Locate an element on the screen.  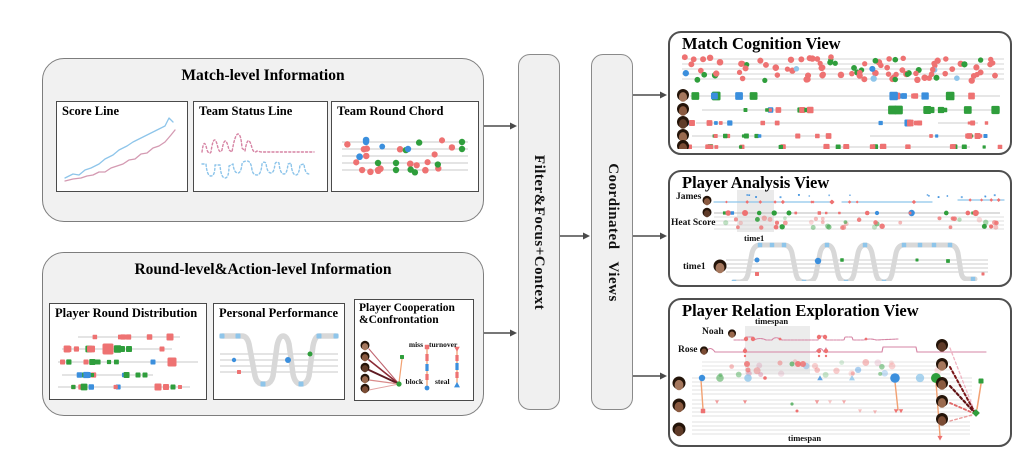
time1-row-label: time1 is located at coordinates (694, 267).